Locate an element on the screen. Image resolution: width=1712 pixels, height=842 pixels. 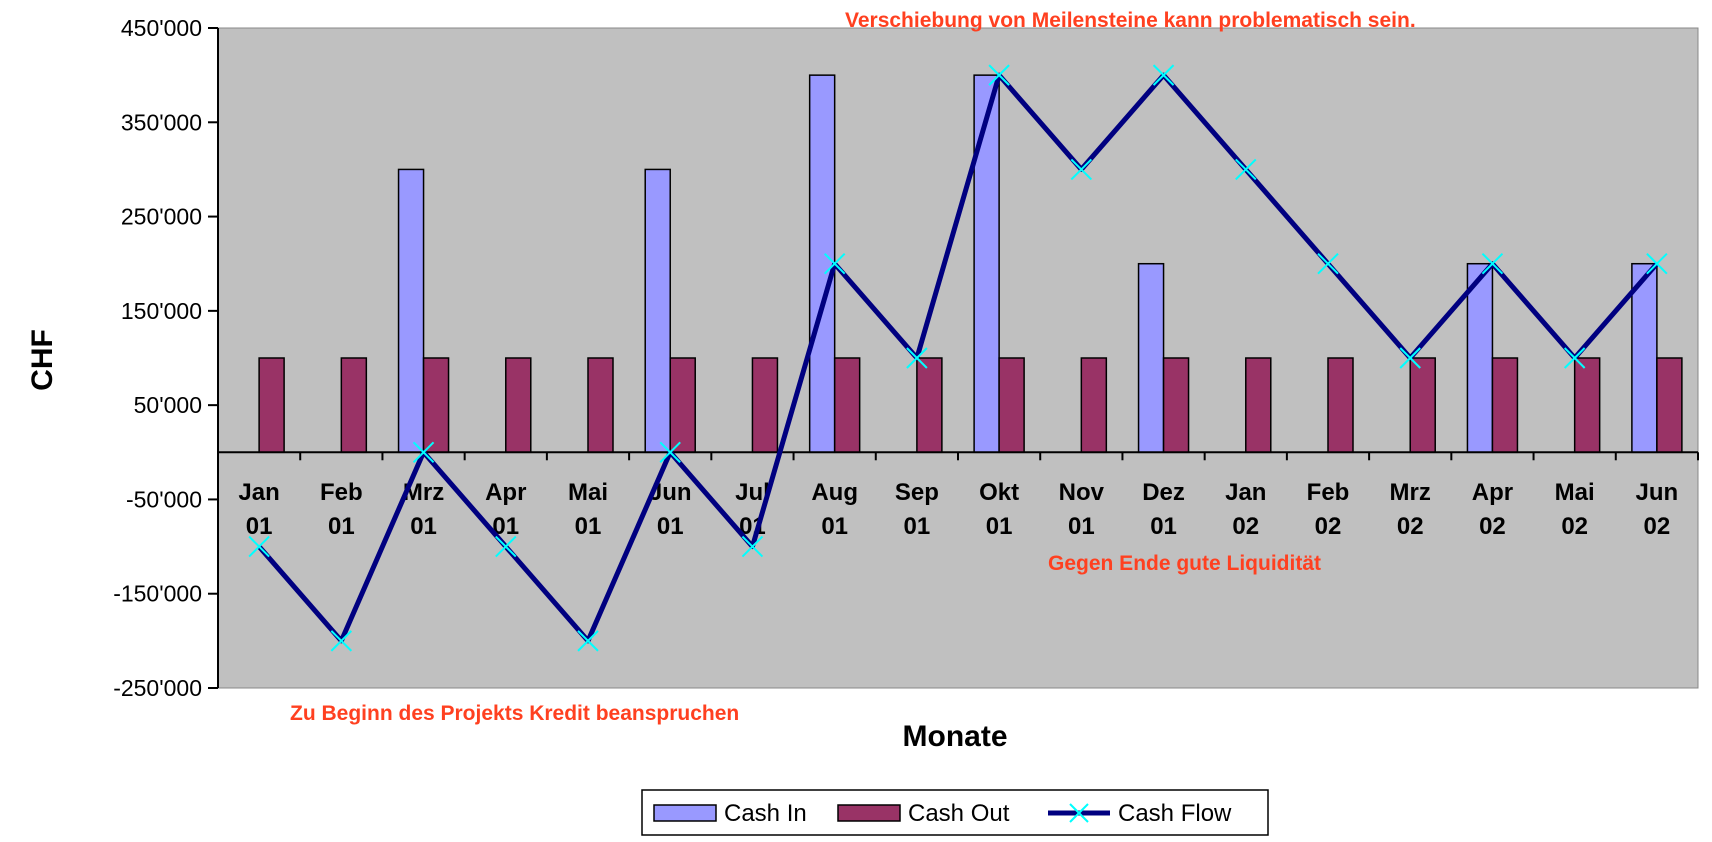
x-tick-label-month: Okt is located at coordinates (999, 492).